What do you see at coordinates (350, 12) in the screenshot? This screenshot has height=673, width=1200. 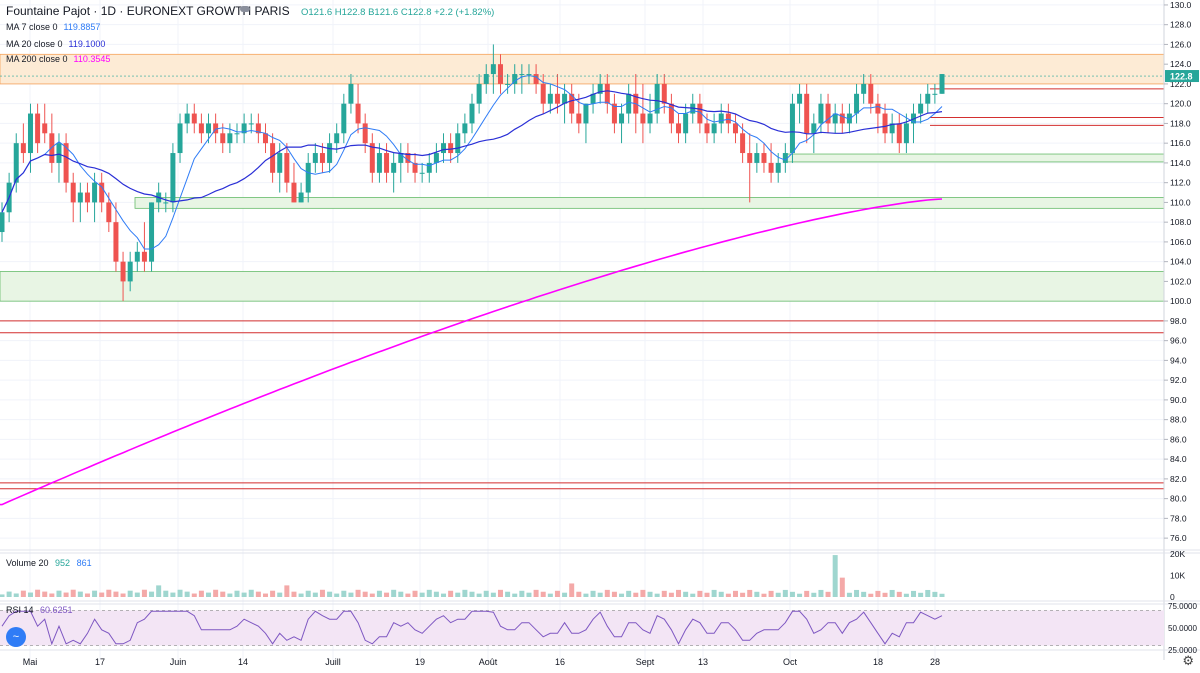 I see `high-value: H122.8` at bounding box center [350, 12].